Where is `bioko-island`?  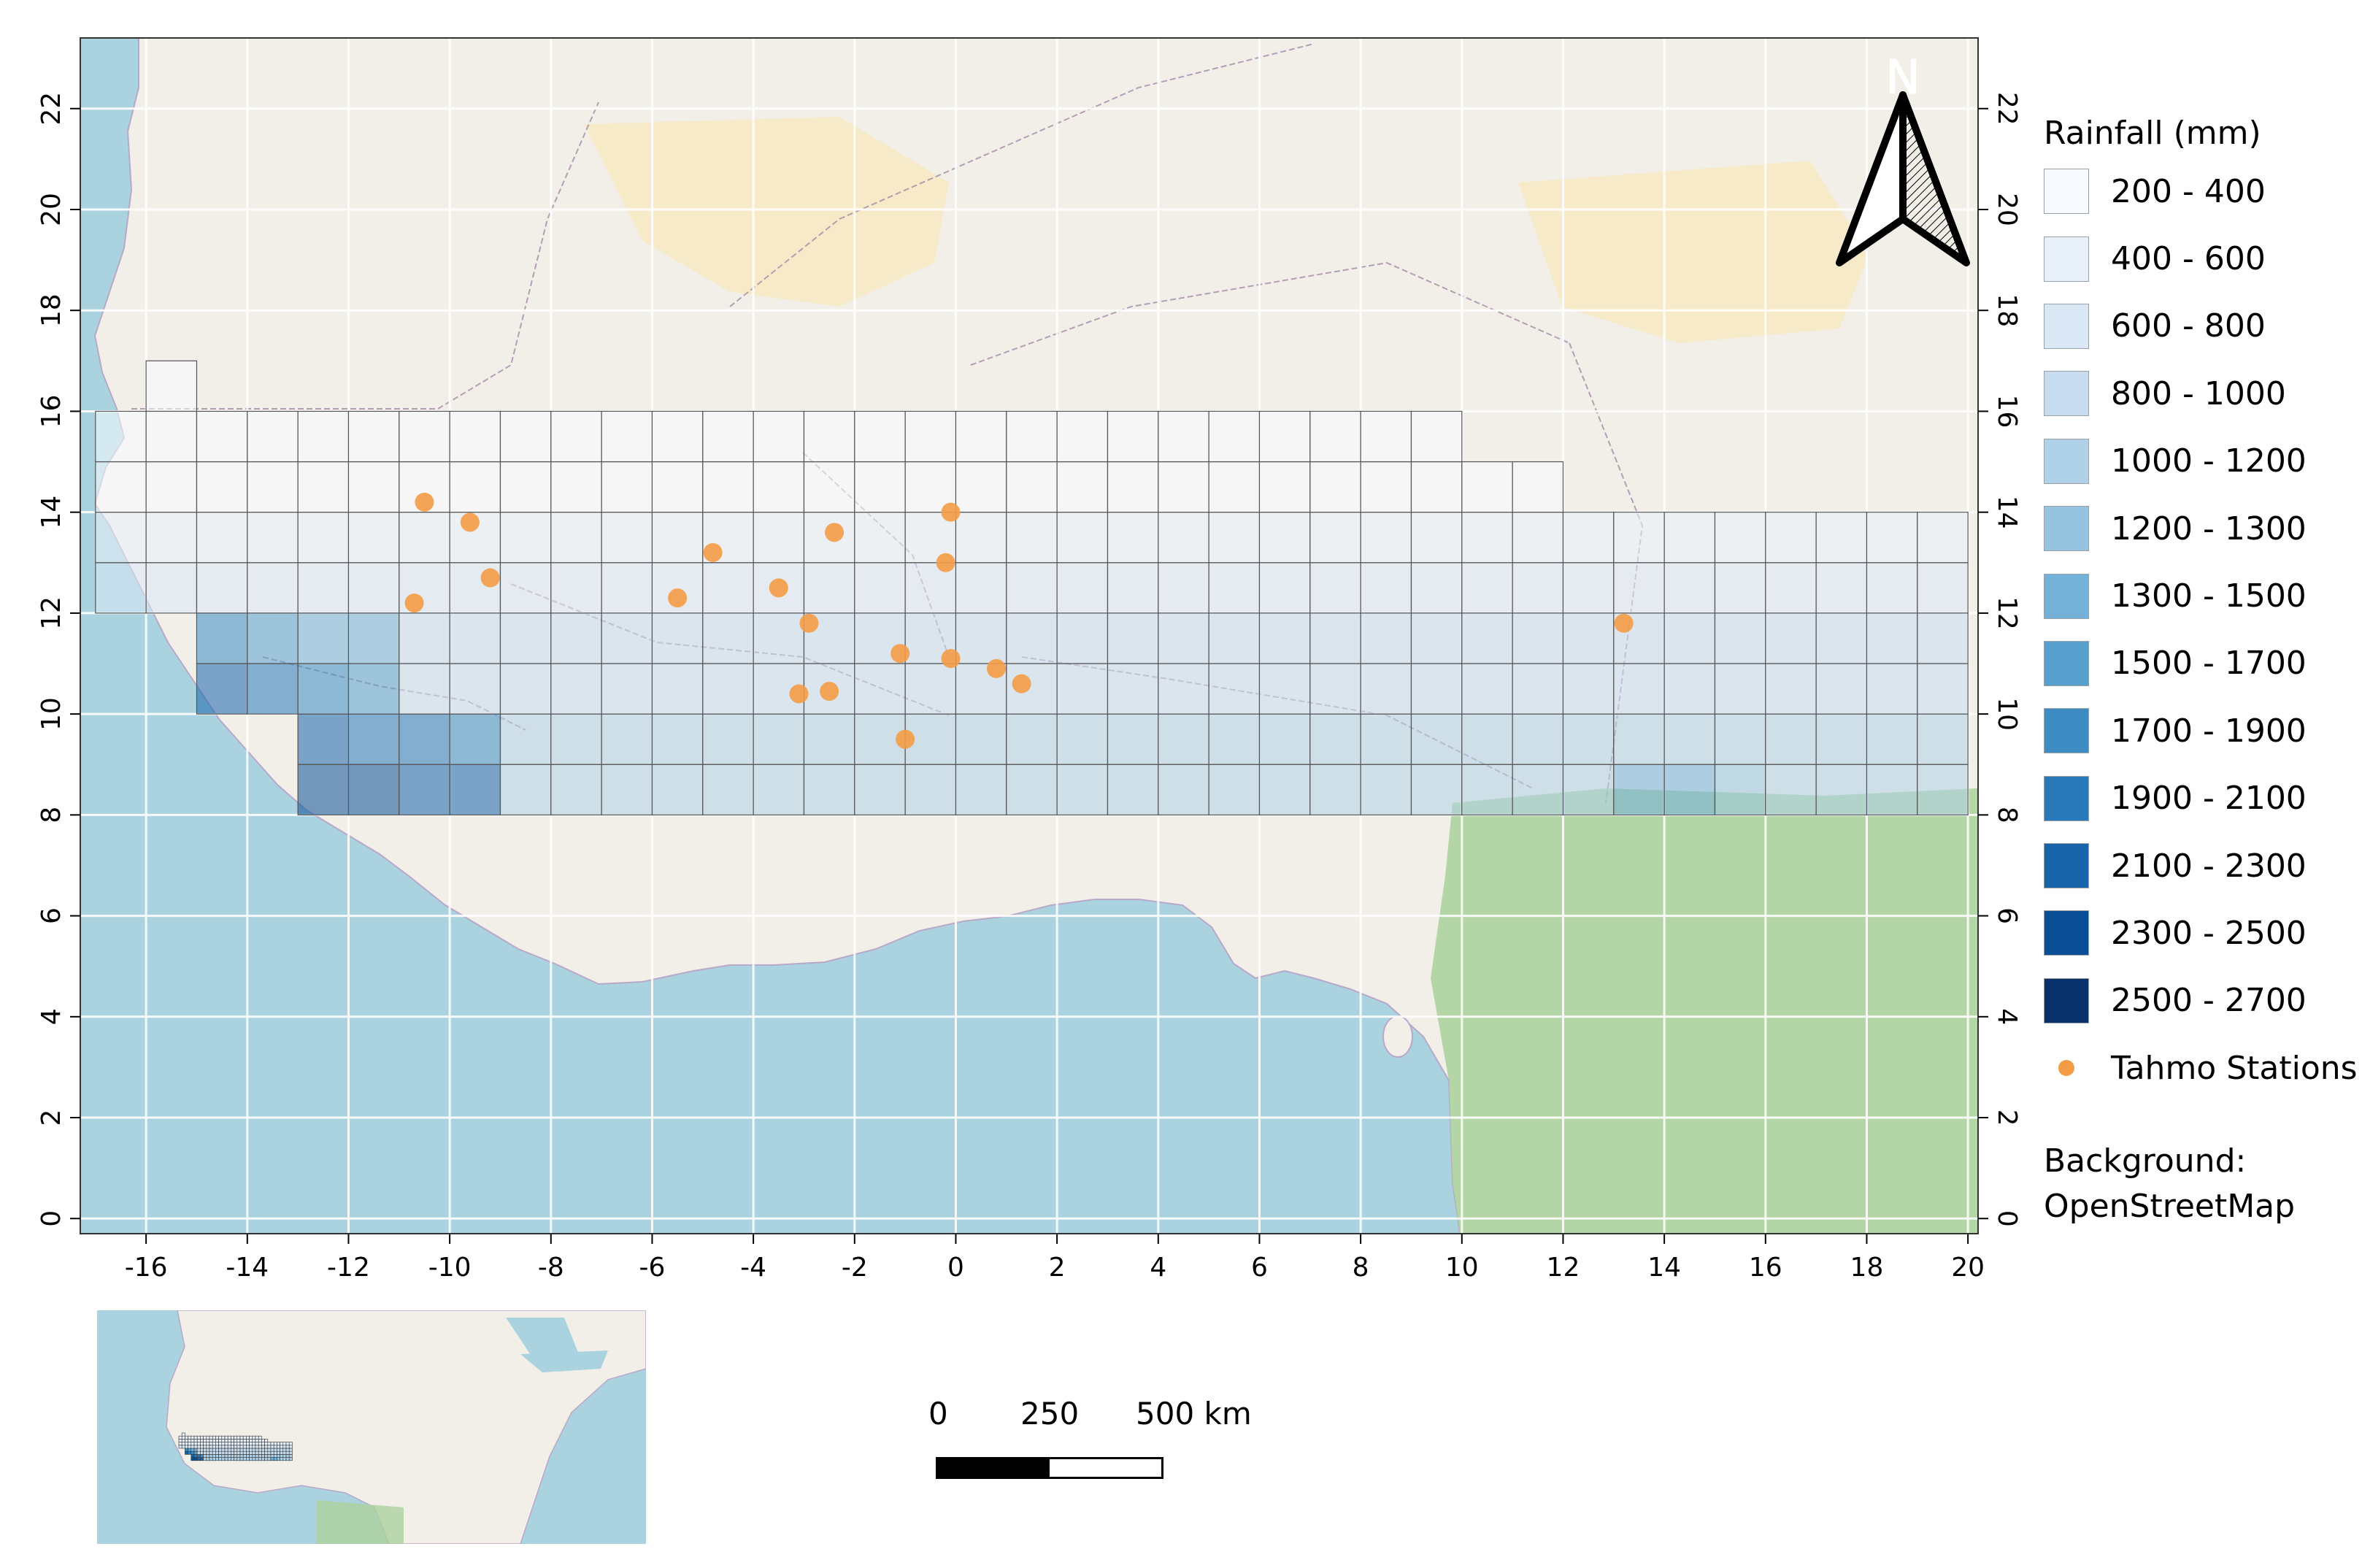 bioko-island is located at coordinates (1397, 1036).